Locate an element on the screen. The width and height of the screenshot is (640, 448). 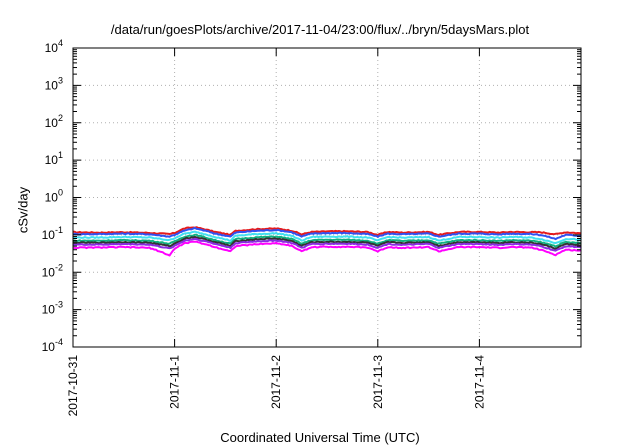
y-tick-label: 10⁻⁴ is located at coordinates (52, 345).